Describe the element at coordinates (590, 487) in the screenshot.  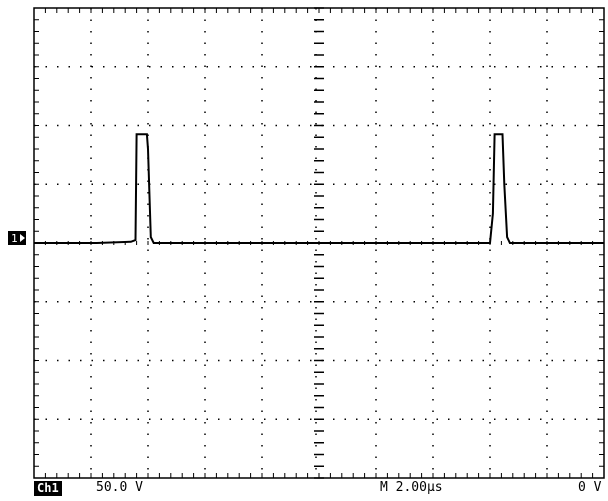
I see `trigger-level-readout: 0 V` at that location.